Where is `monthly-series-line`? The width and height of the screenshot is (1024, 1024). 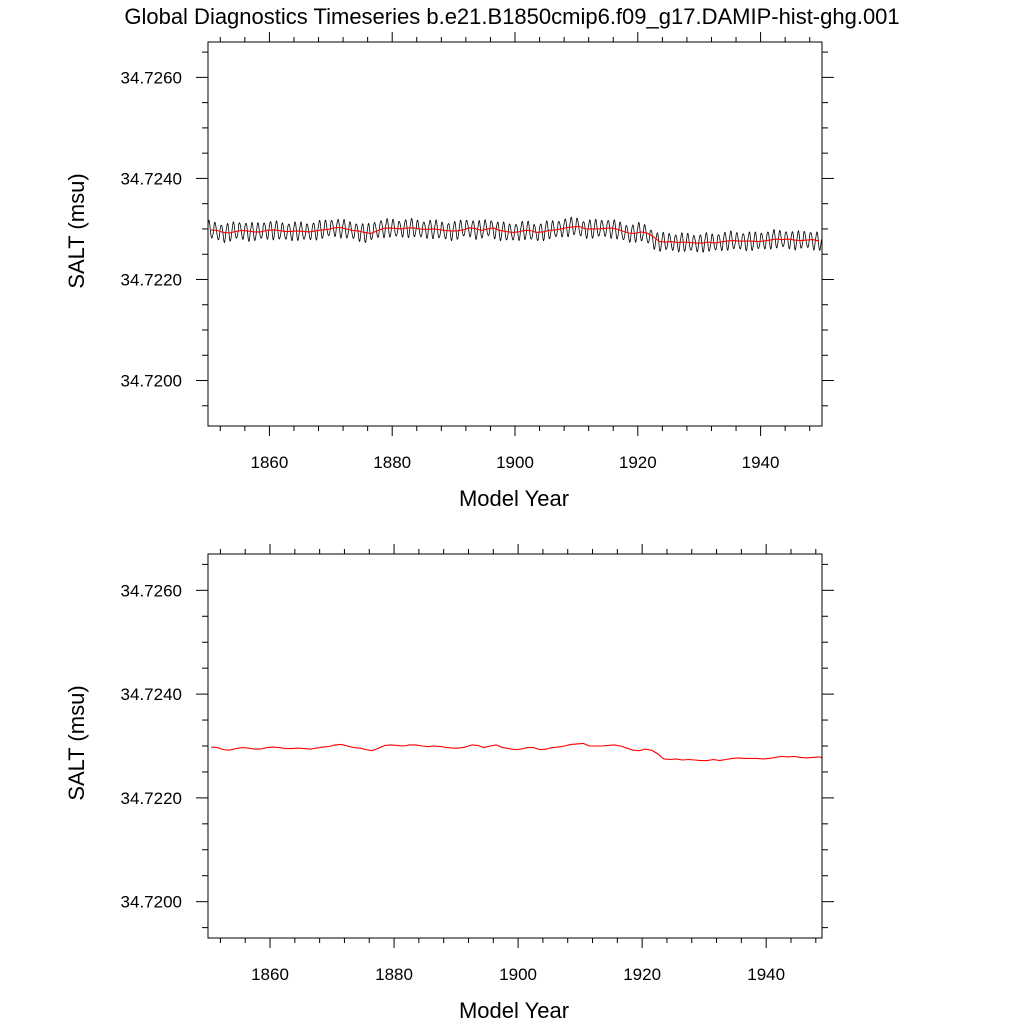
monthly-series-line is located at coordinates (515, 234).